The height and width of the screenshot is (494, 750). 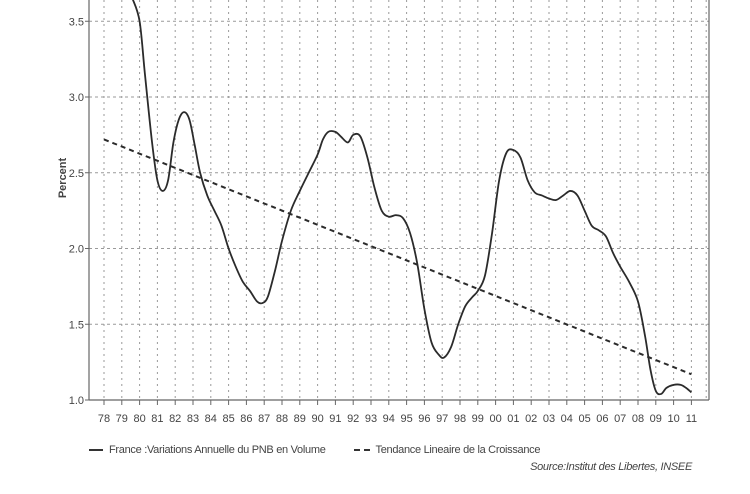 What do you see at coordinates (300, 419) in the screenshot?
I see `x-tick-label: 89` at bounding box center [300, 419].